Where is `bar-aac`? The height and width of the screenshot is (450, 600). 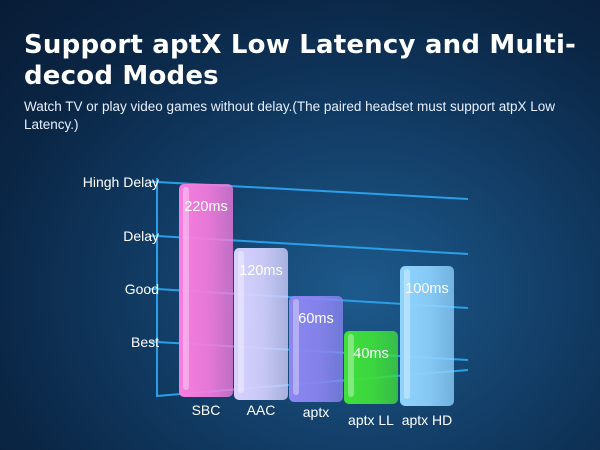 bar-aac is located at coordinates (261, 324).